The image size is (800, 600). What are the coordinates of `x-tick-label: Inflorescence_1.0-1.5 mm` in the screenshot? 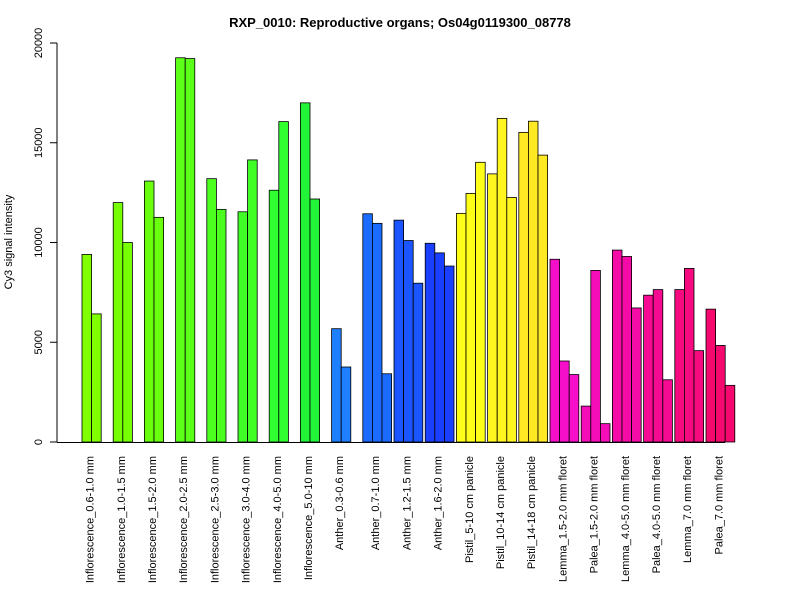 It's located at (122, 519).